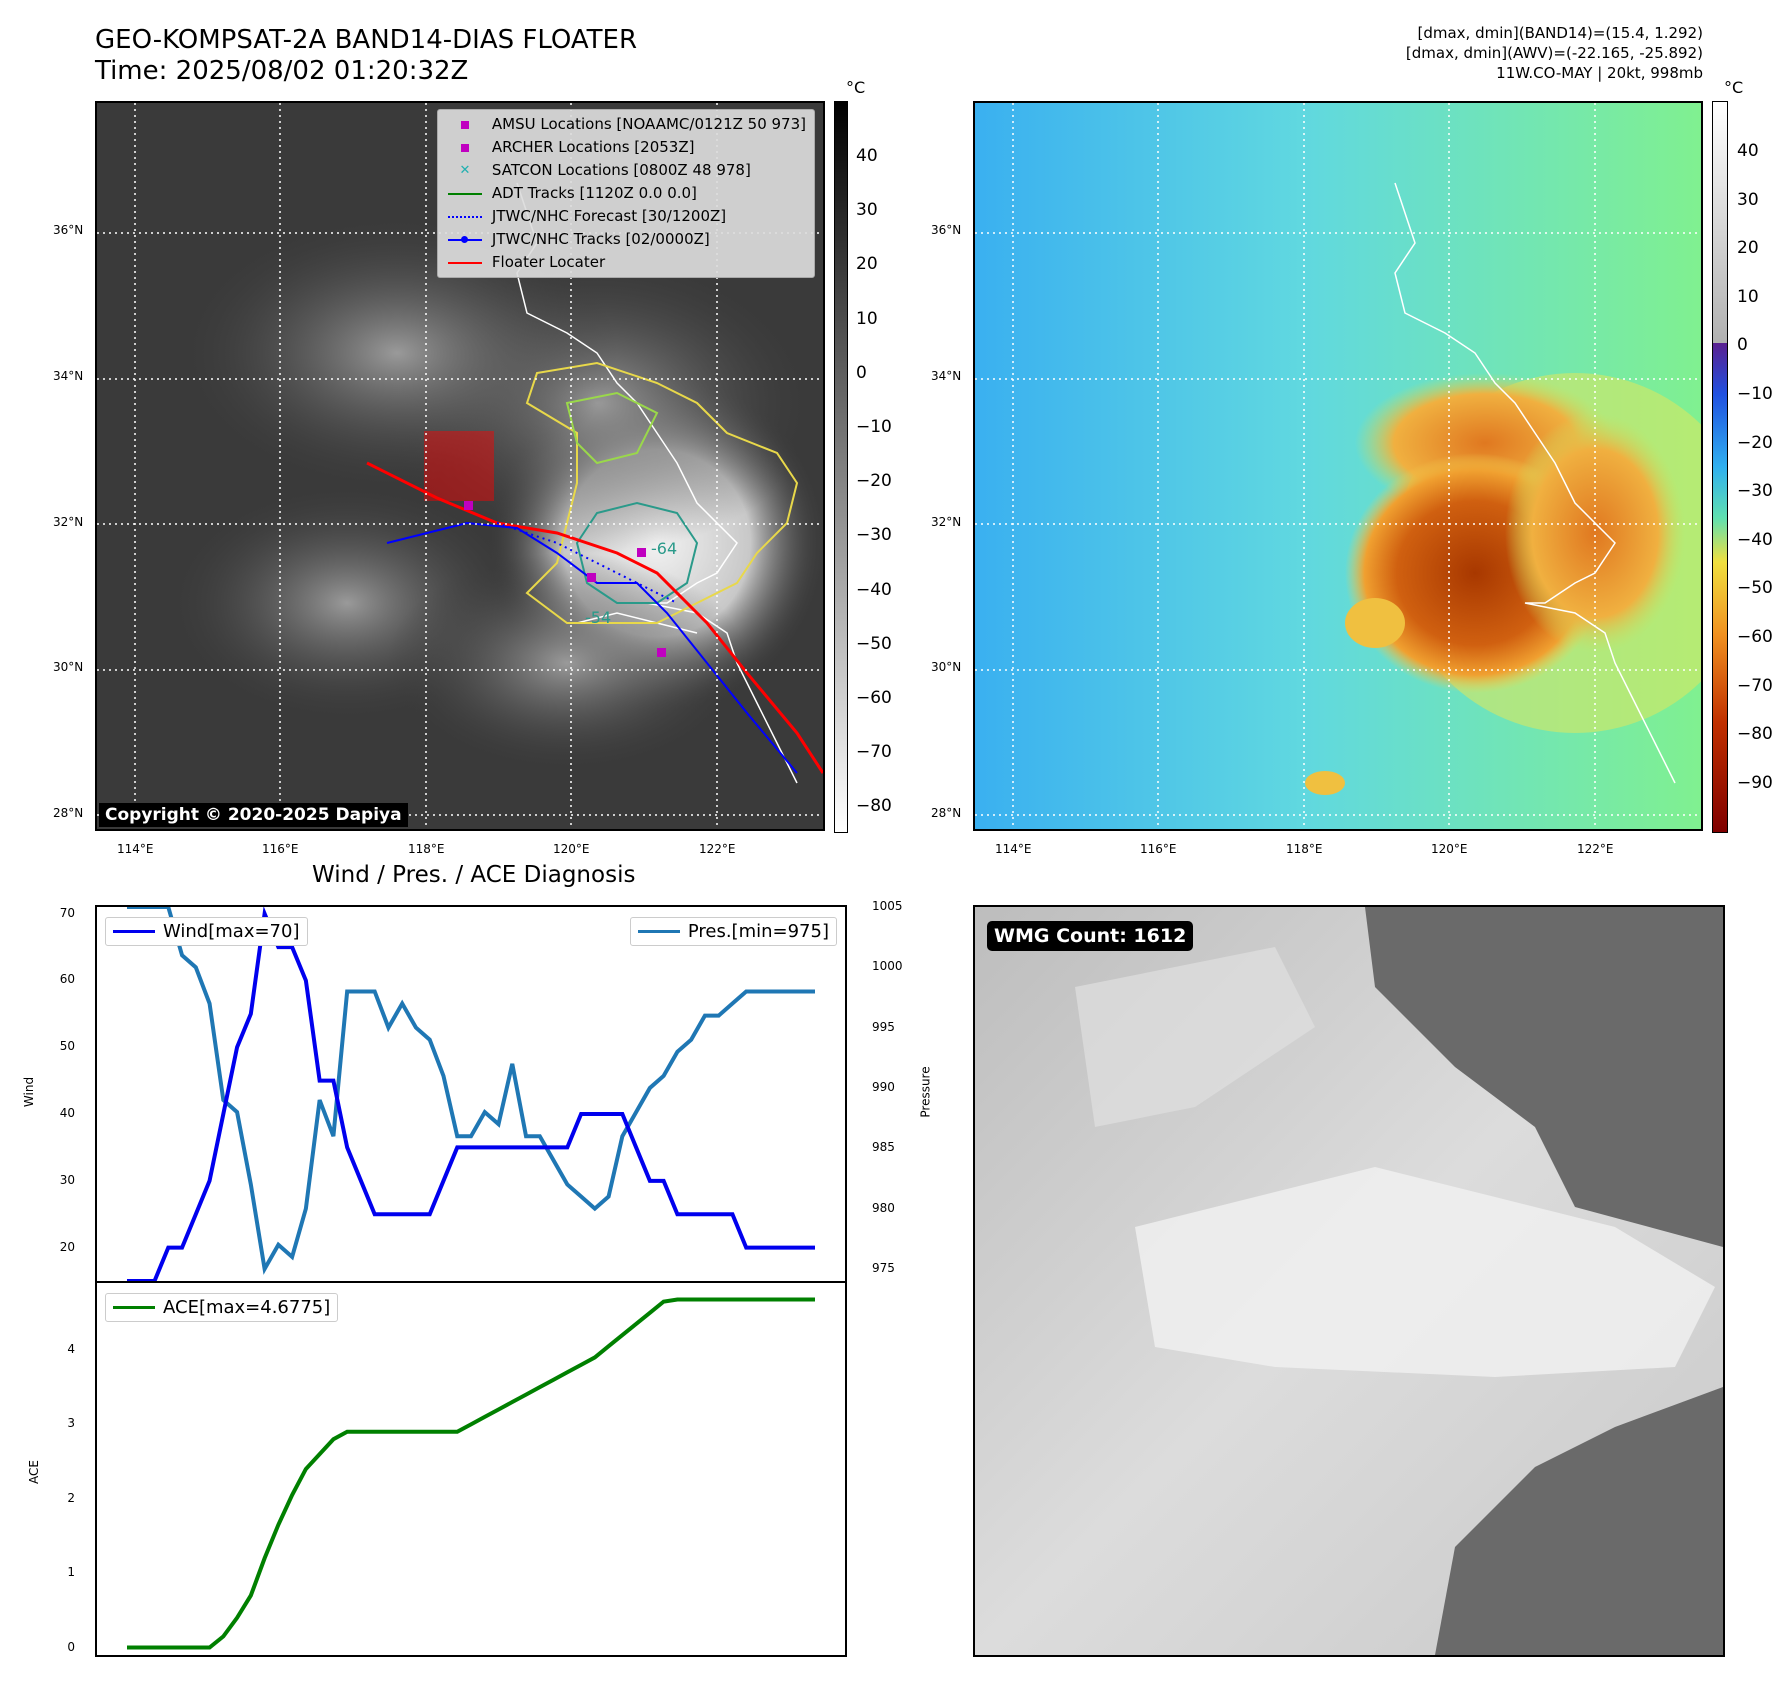 The image size is (1788, 1690). What do you see at coordinates (874, 535) in the screenshot?
I see `colorbar1-tick-label: −30` at bounding box center [874, 535].